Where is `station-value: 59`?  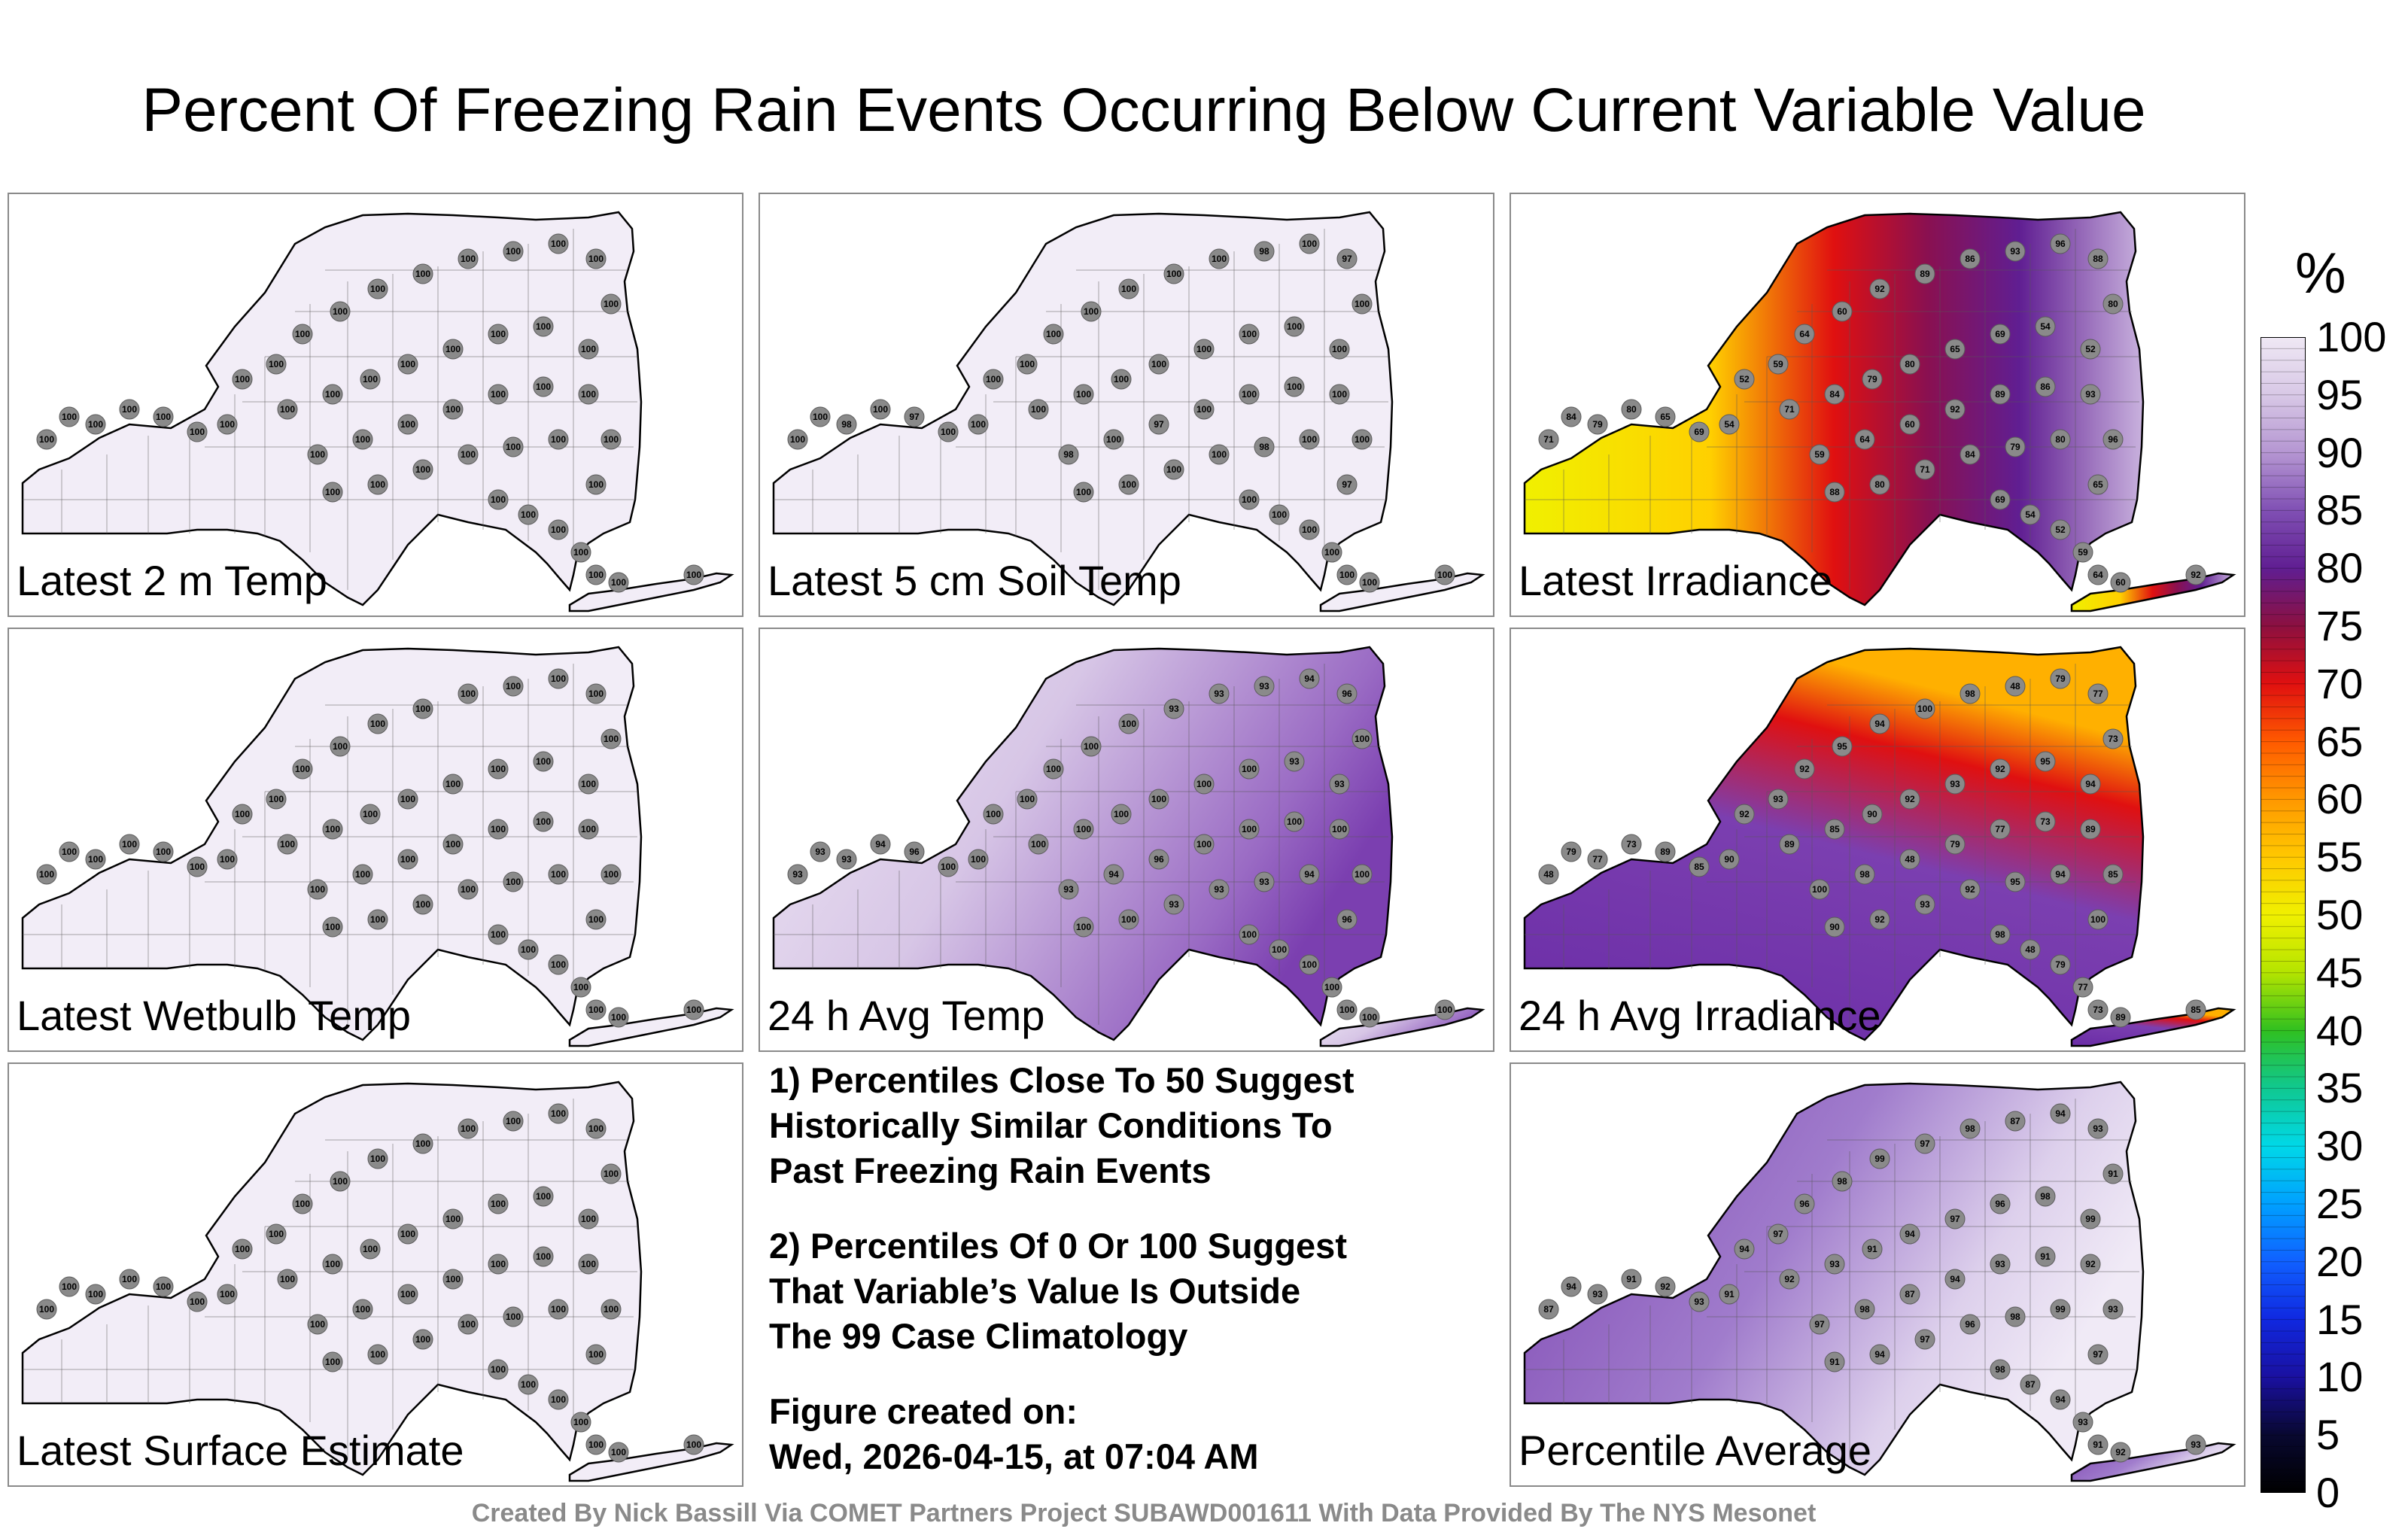 station-value: 59 is located at coordinates (2083, 552).